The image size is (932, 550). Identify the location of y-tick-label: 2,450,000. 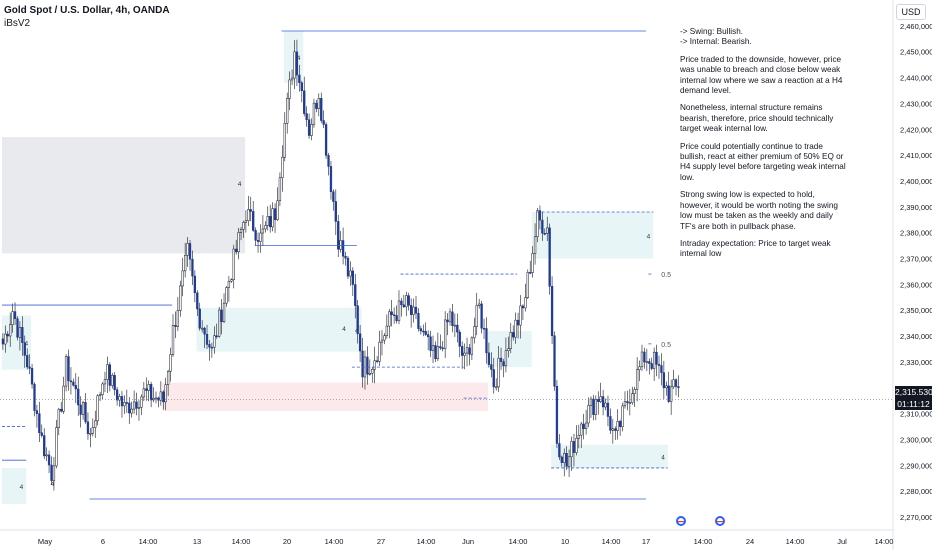
(916, 52).